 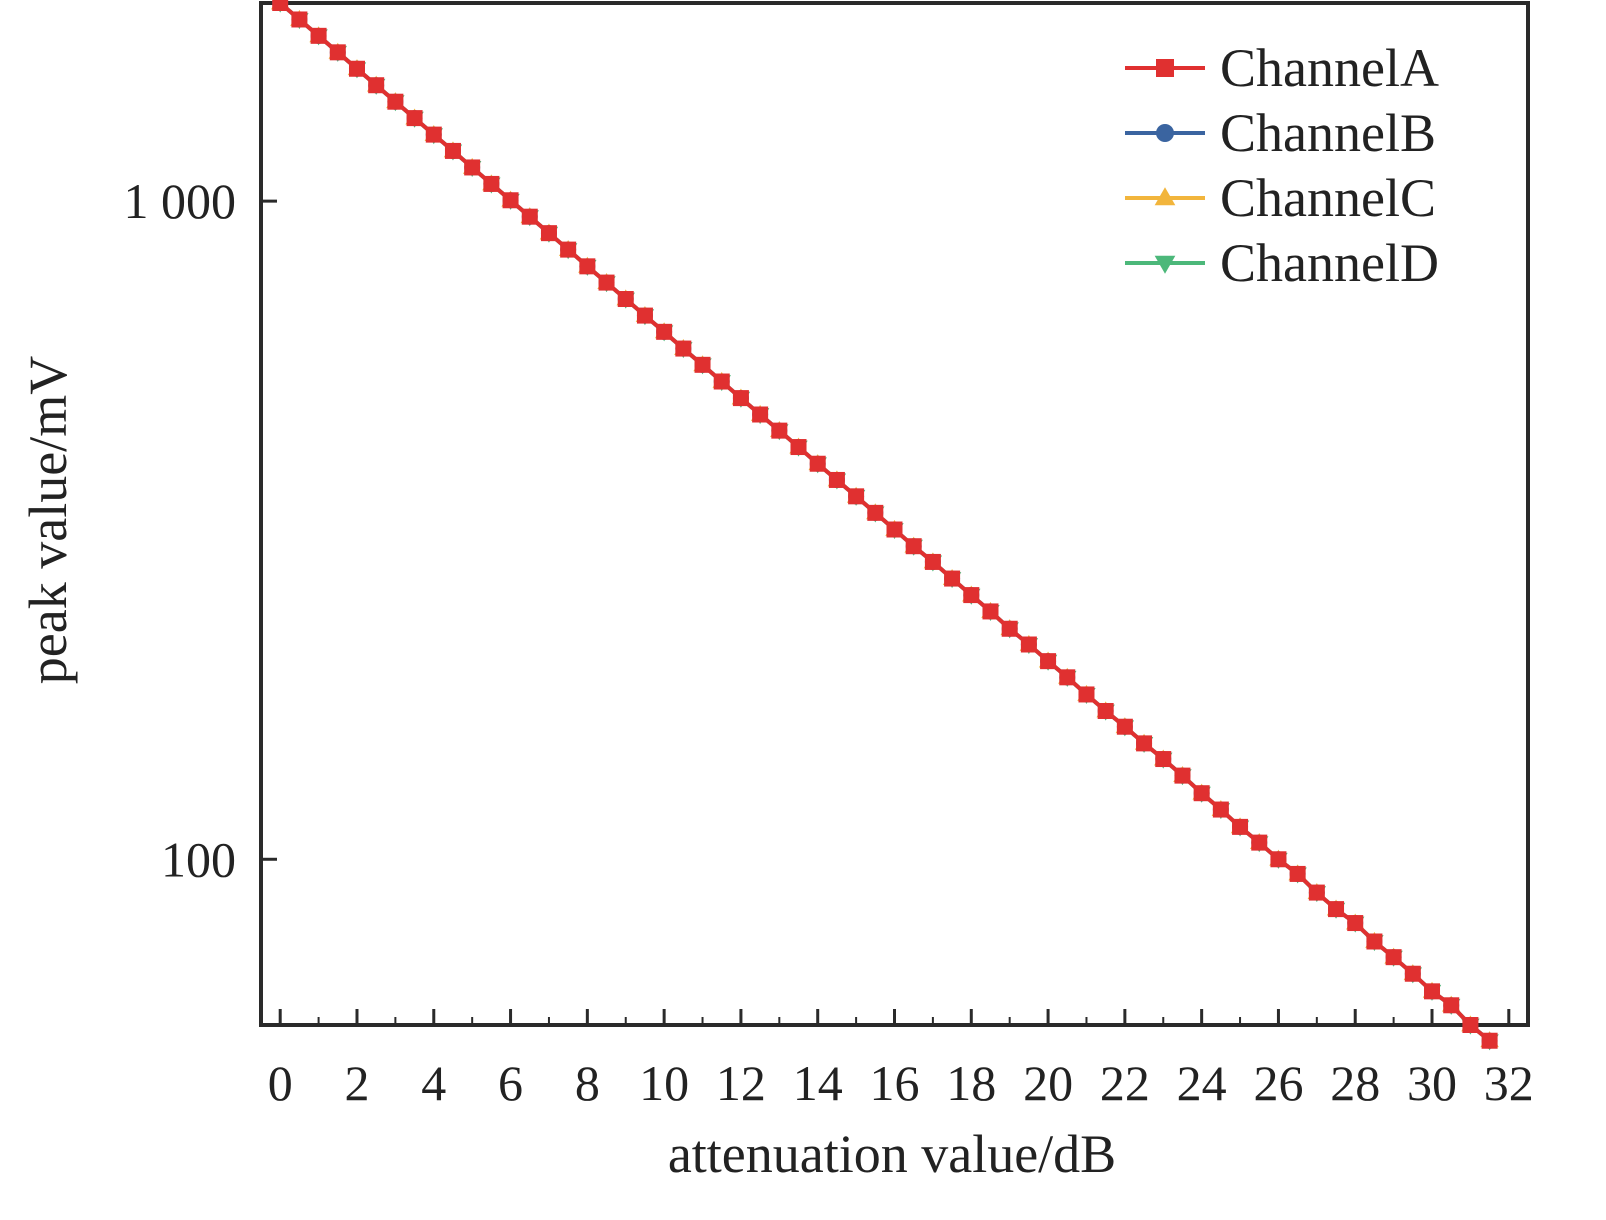 I want to click on x-tick-label: 30, so click(x=1432, y=1083).